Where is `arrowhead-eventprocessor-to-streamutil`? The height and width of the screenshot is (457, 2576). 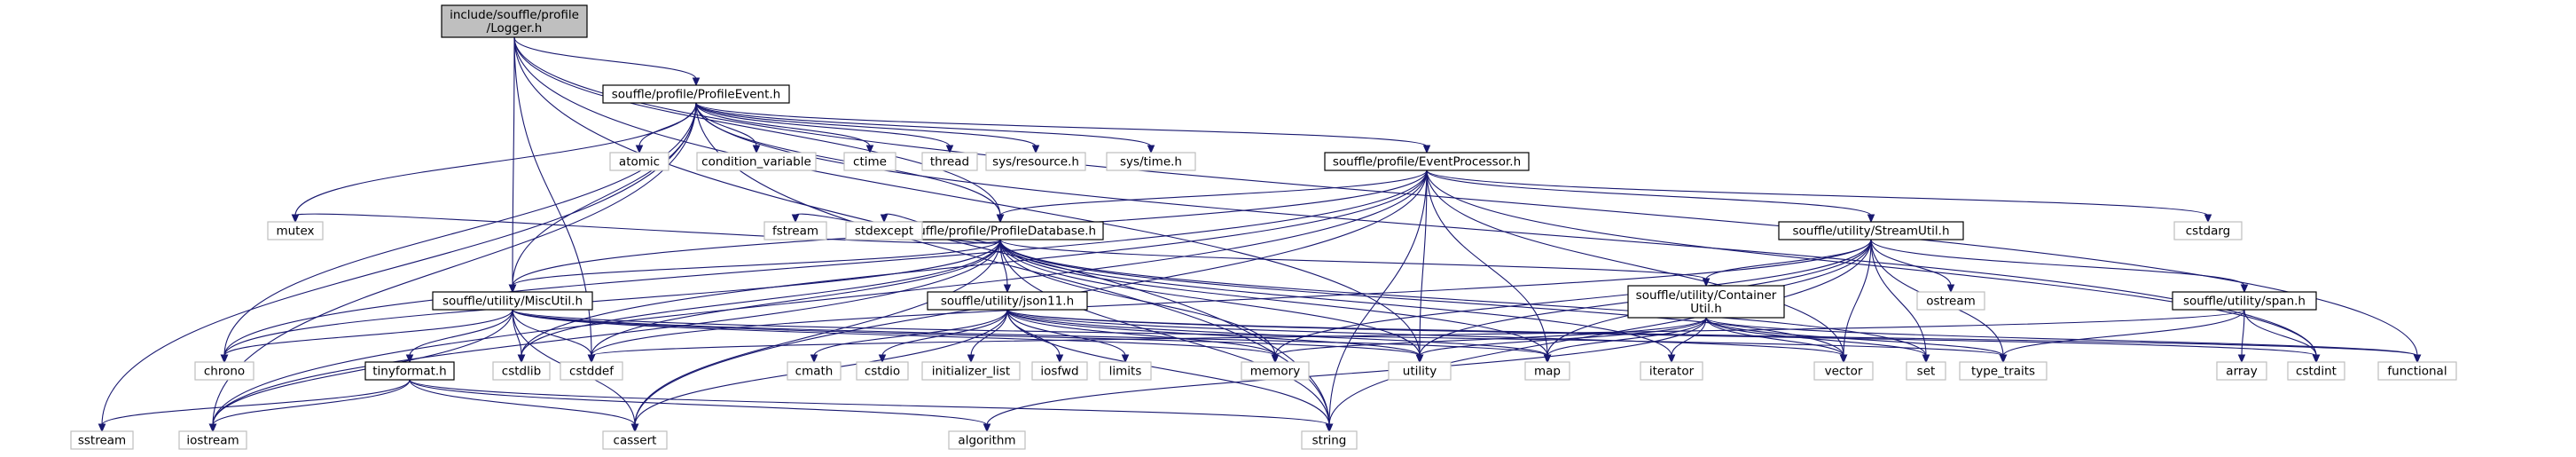
arrowhead-eventprocessor-to-streamutil is located at coordinates (1871, 219).